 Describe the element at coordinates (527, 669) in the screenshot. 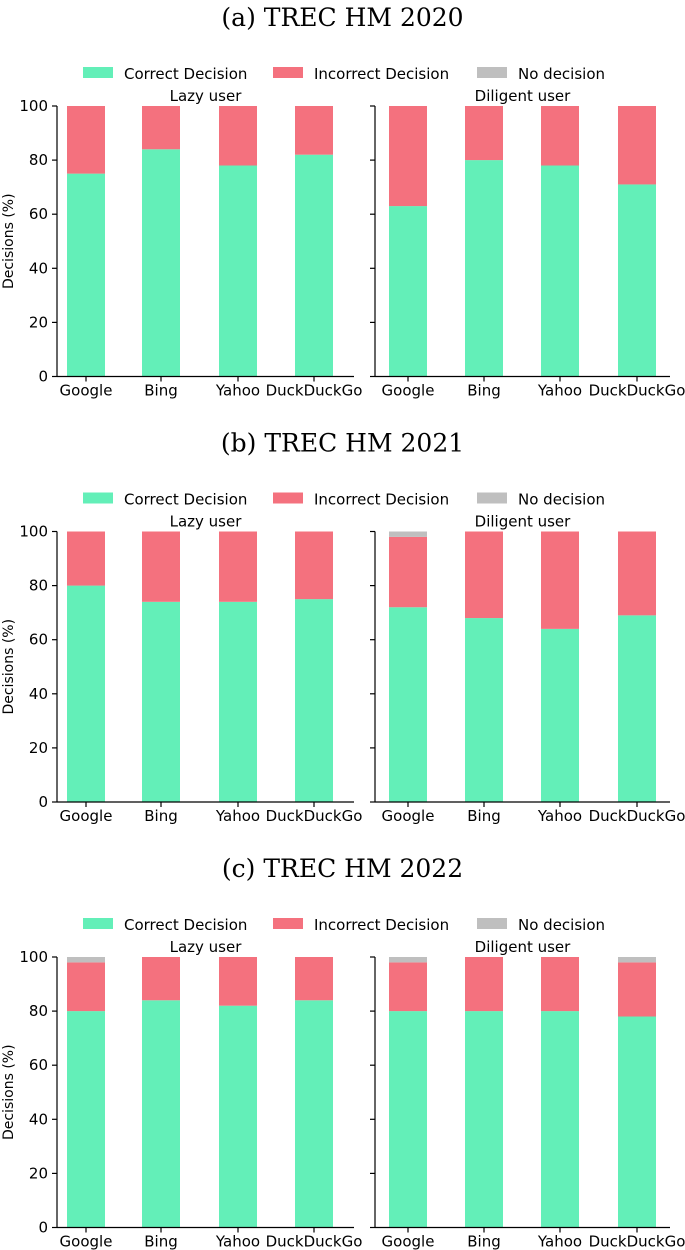

I see `panel-diligent-user: Diligent user Google Bing Yahoo DuckDuckGo` at that location.